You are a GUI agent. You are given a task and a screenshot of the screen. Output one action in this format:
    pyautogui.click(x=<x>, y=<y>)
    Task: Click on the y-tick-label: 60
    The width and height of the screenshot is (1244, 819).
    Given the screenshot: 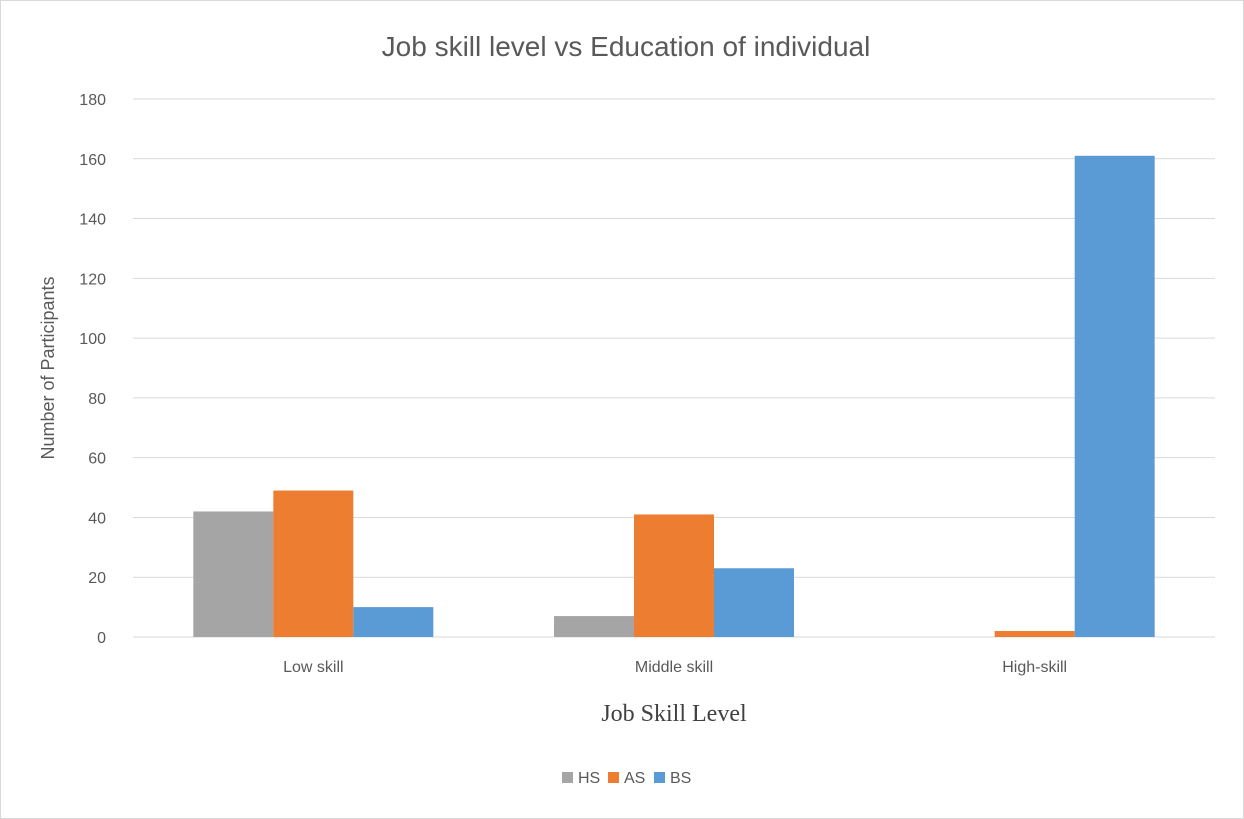 What is the action you would take?
    pyautogui.click(x=97, y=459)
    